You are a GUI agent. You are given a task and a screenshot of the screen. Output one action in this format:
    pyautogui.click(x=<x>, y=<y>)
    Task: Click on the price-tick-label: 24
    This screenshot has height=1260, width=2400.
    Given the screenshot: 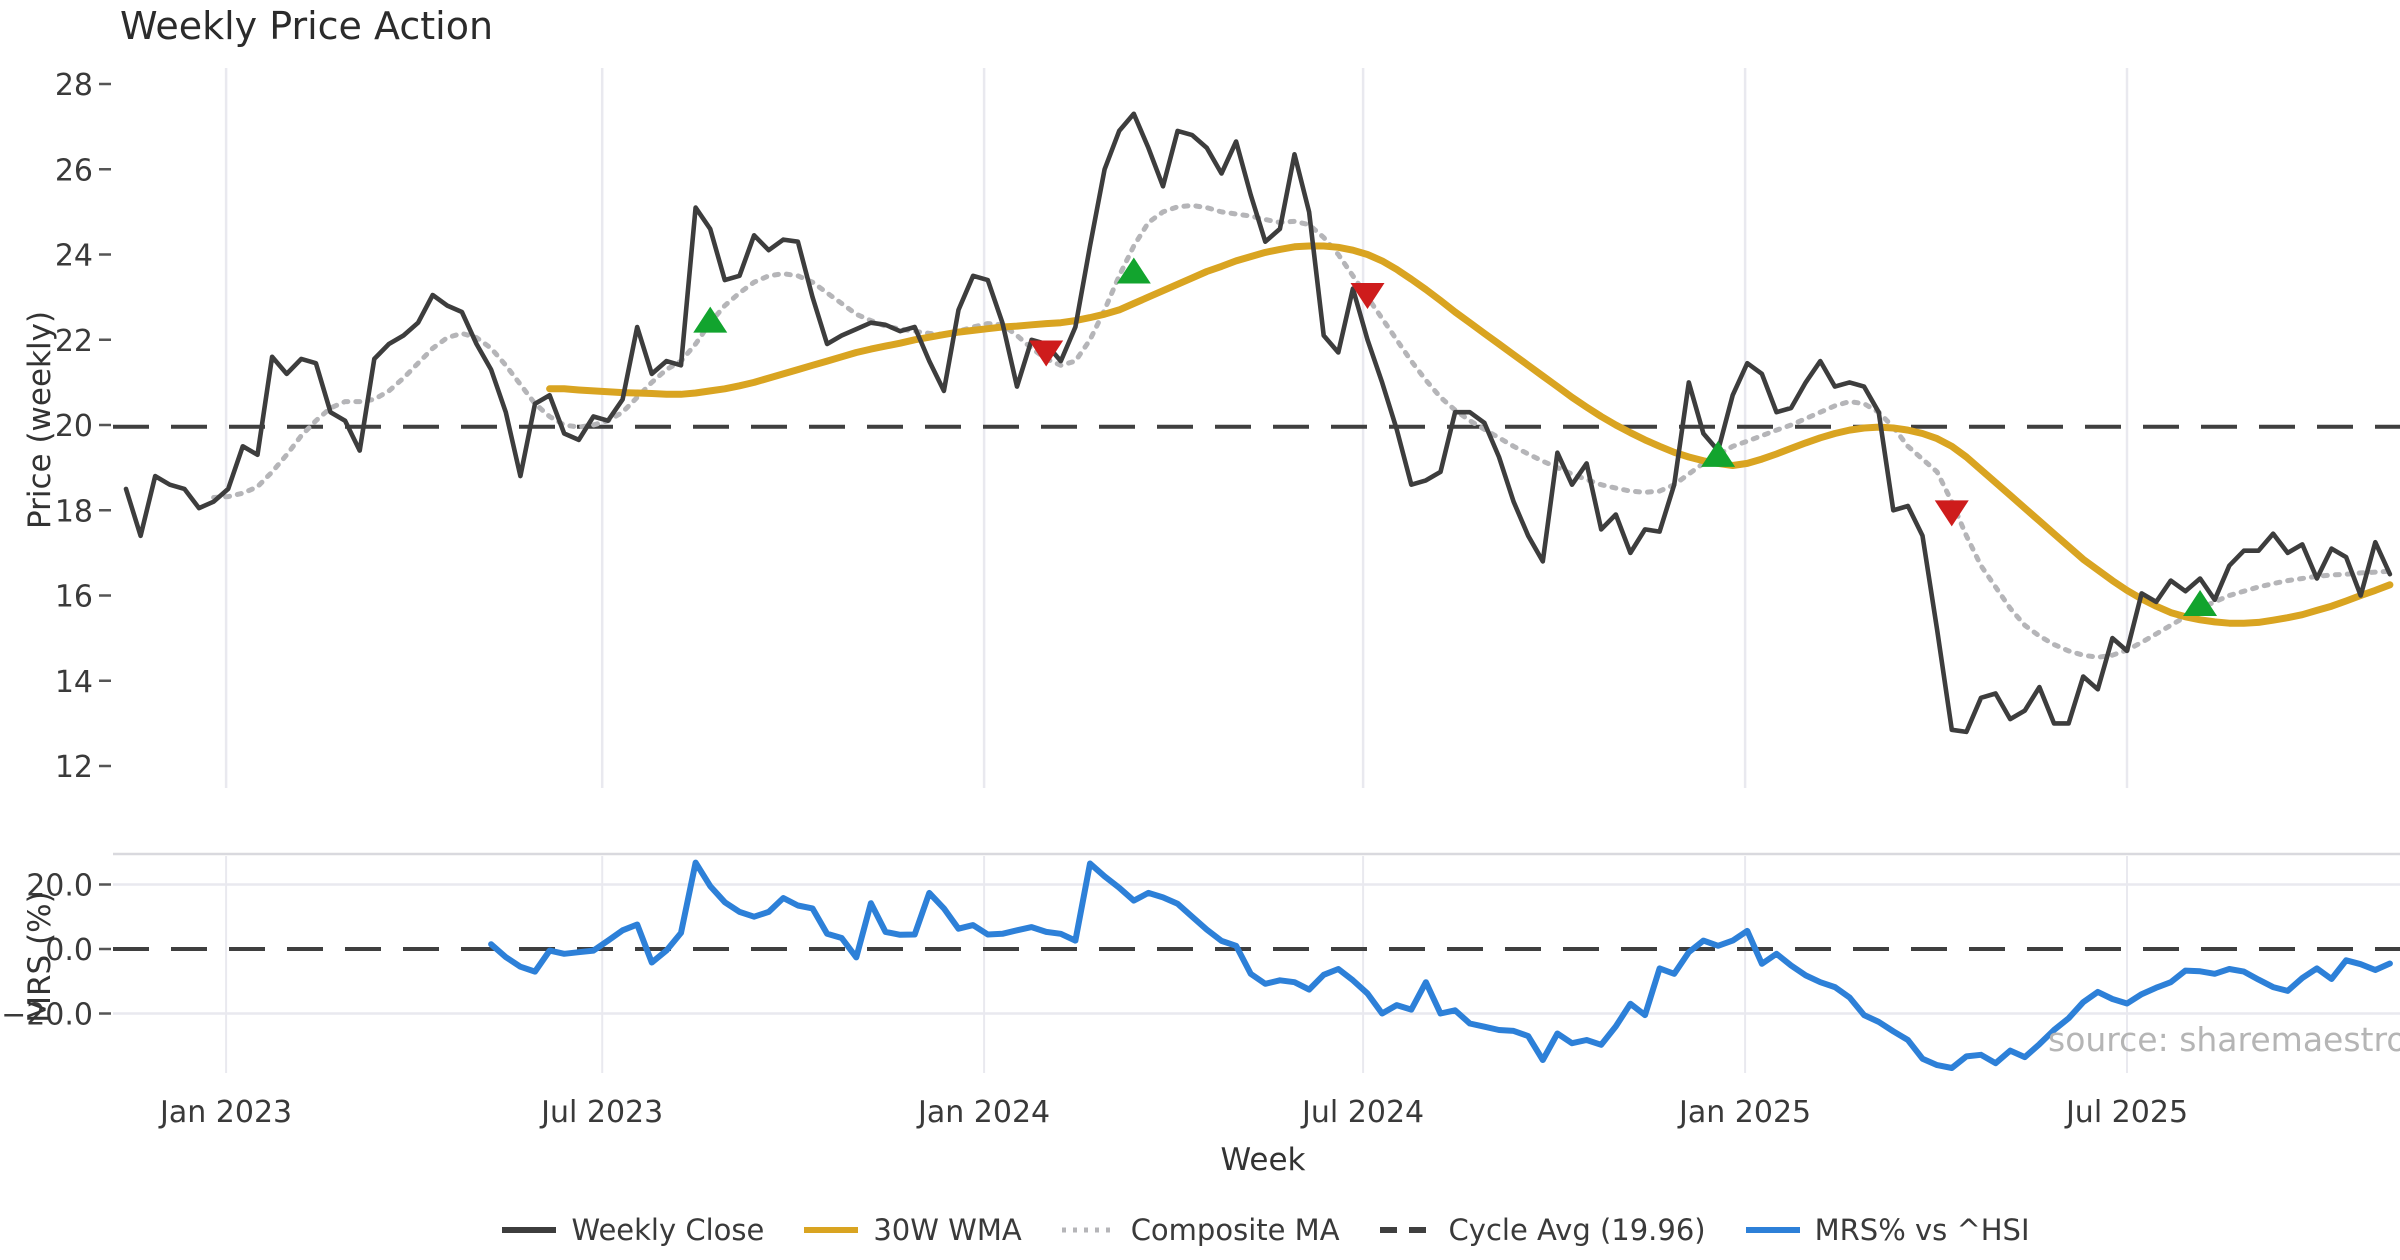 What is the action you would take?
    pyautogui.click(x=74, y=256)
    